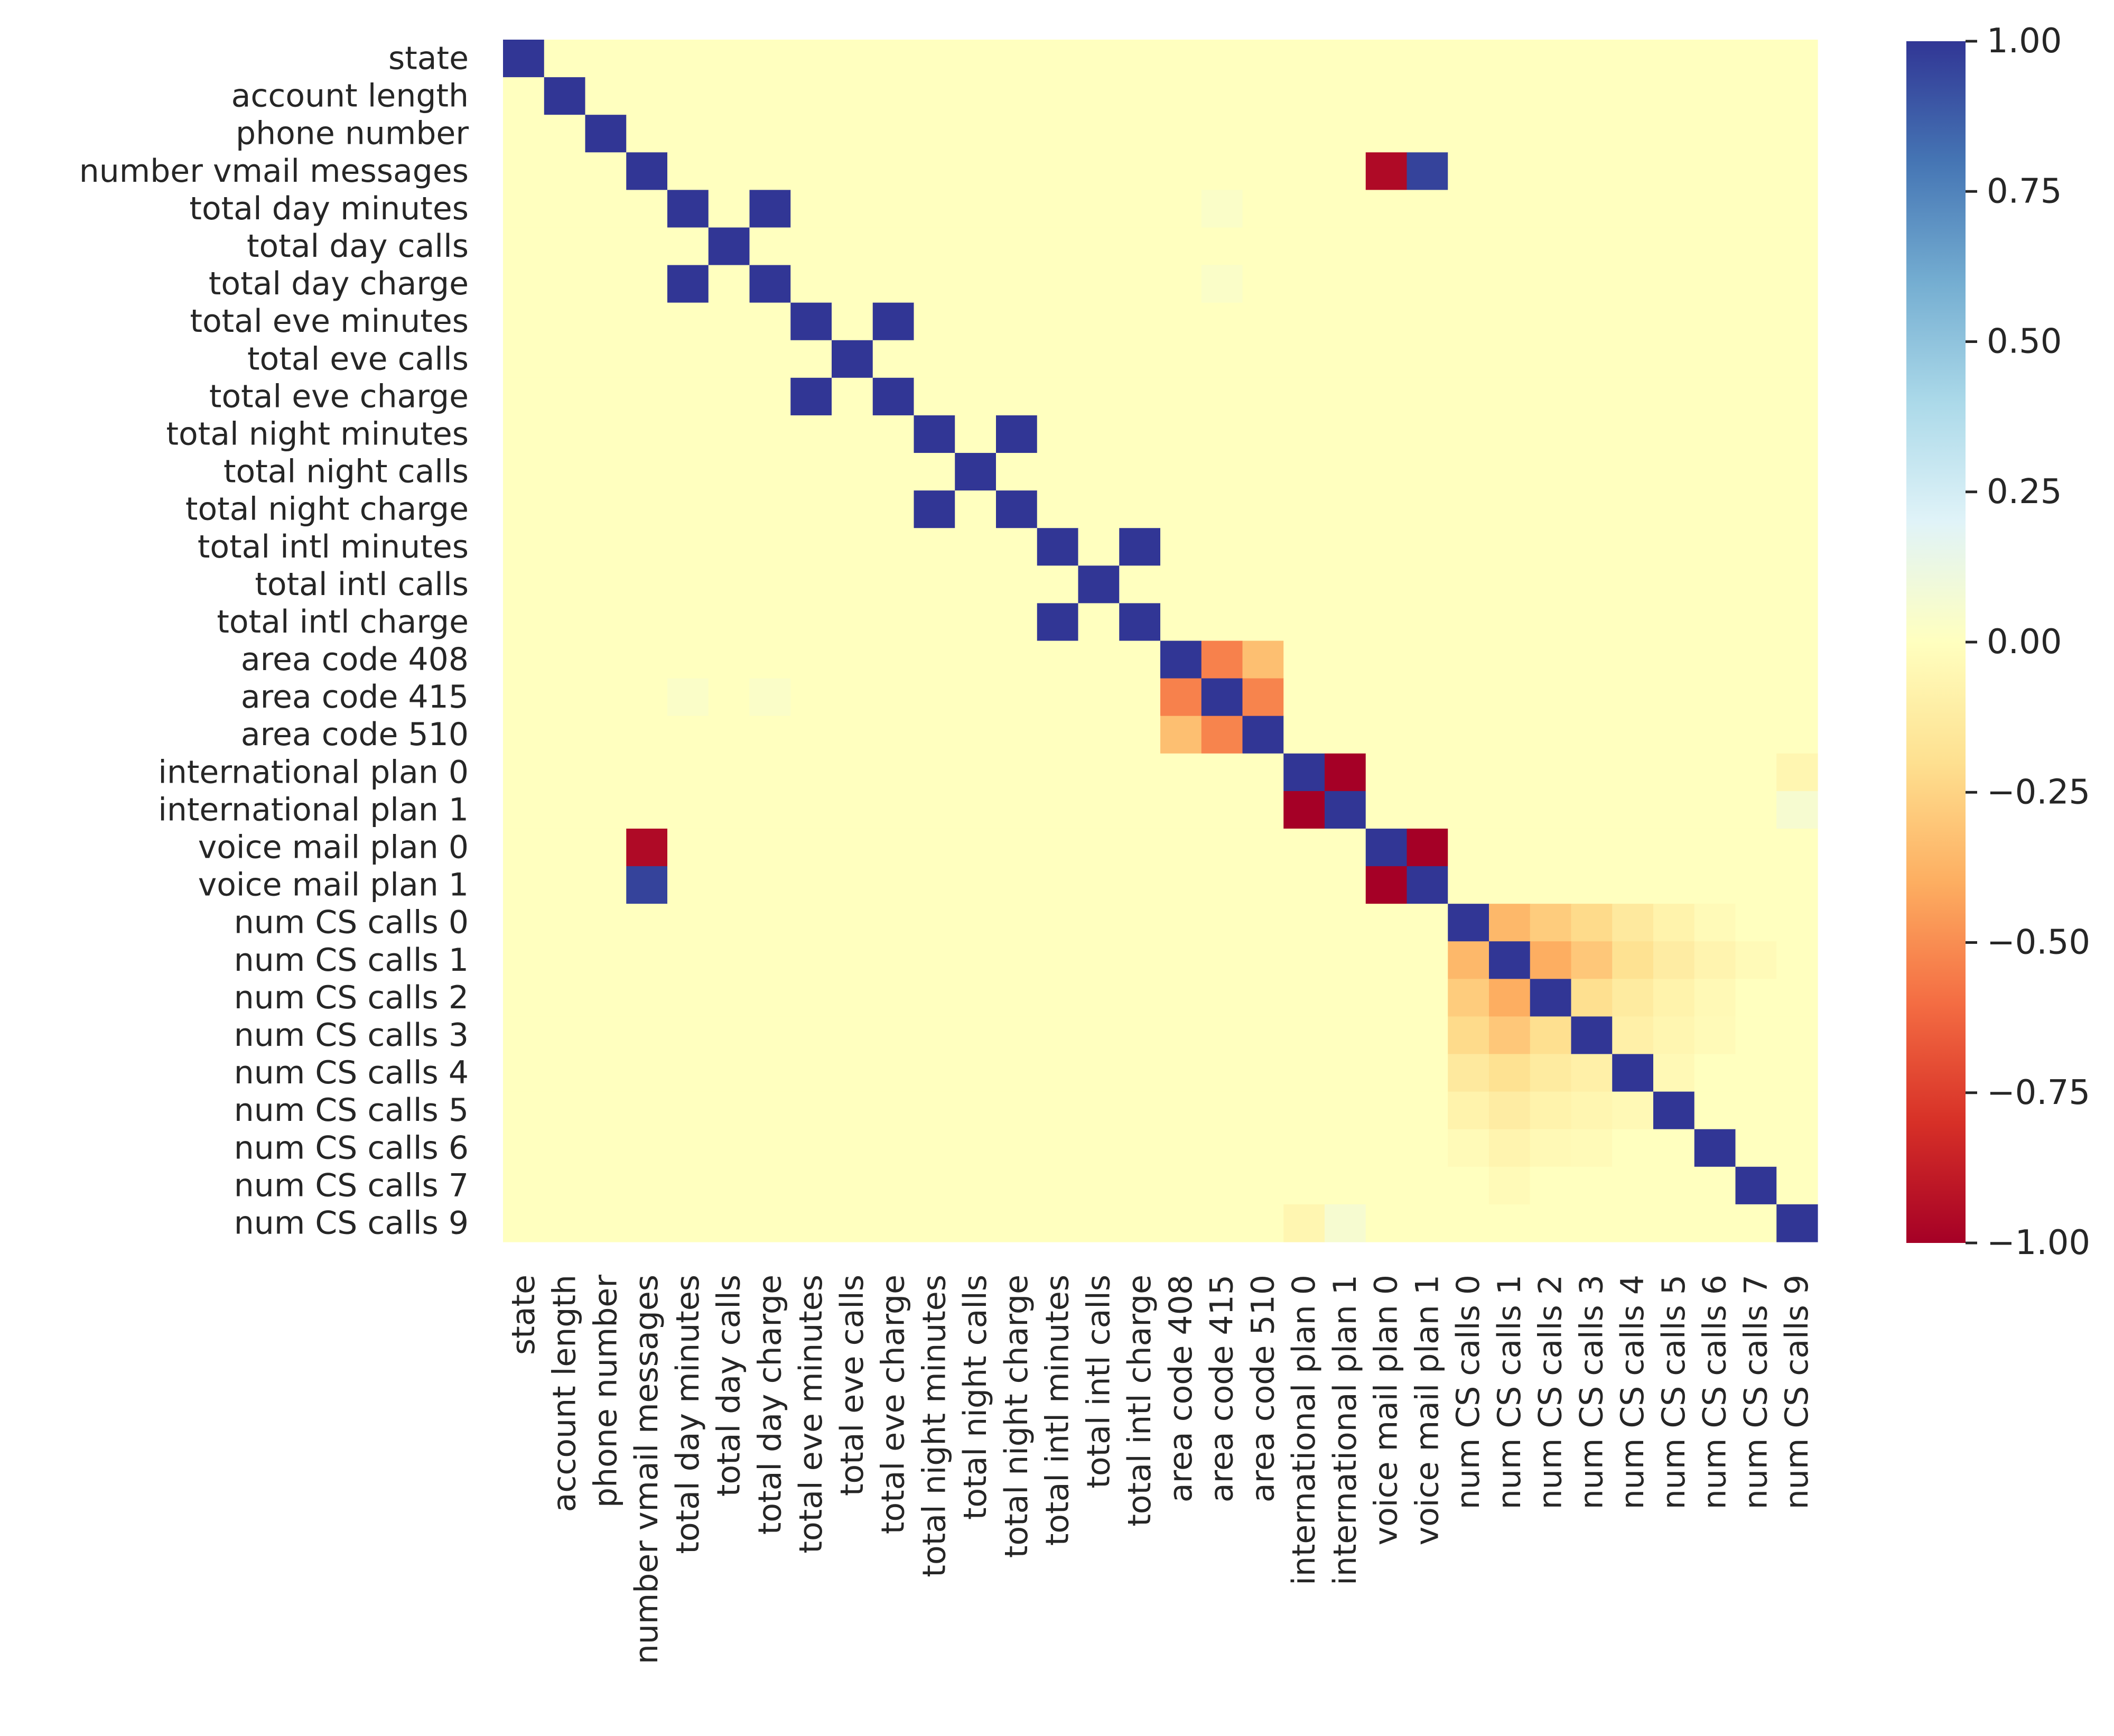 The height and width of the screenshot is (1736, 2114). I want to click on colorbar-tick-label: 0.50, so click(2024, 341).